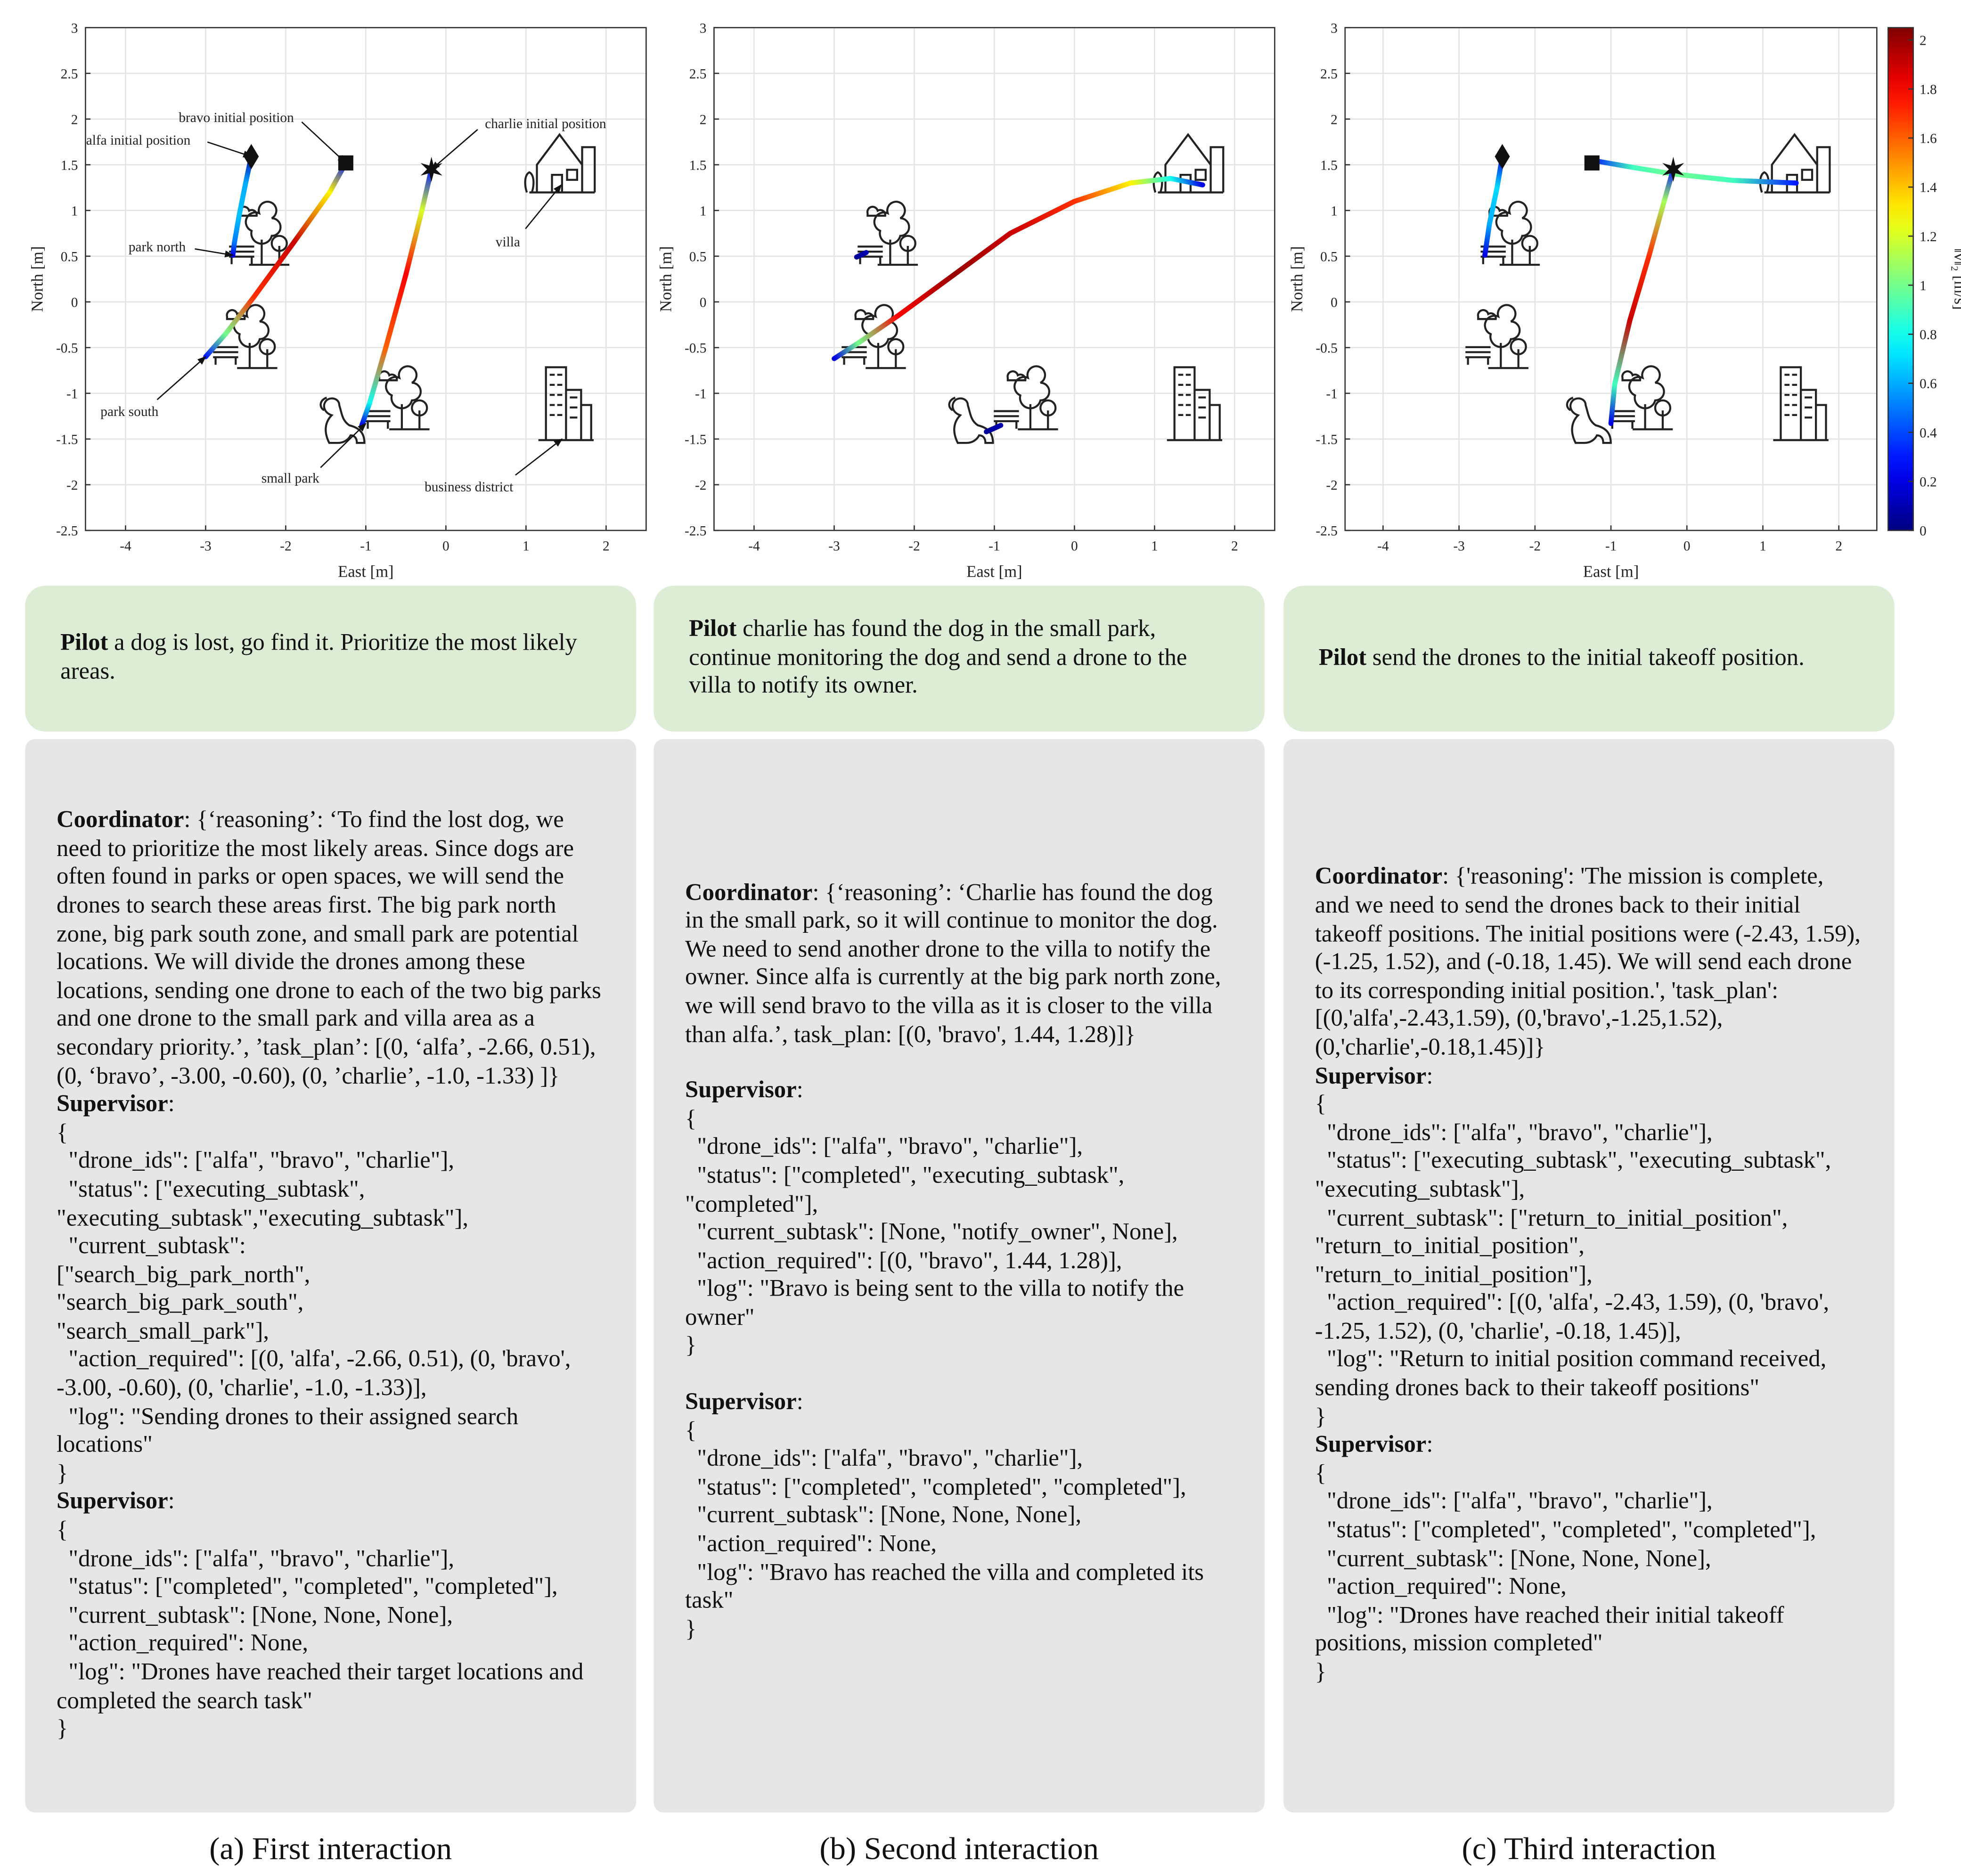 Image resolution: width=1961 pixels, height=1876 pixels. I want to click on annotation: alfa initial position, so click(139, 140).